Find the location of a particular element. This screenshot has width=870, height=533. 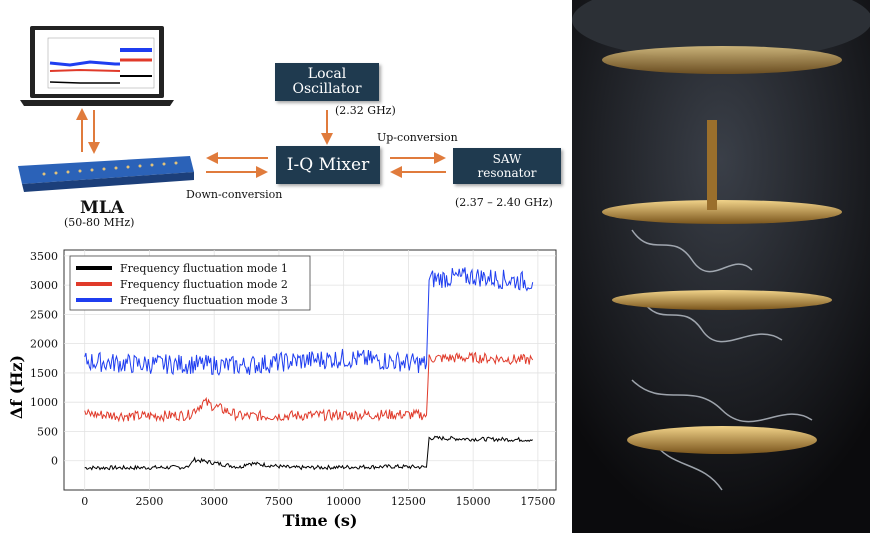

downconversion-label: Down-conversion is located at coordinates (234, 194).